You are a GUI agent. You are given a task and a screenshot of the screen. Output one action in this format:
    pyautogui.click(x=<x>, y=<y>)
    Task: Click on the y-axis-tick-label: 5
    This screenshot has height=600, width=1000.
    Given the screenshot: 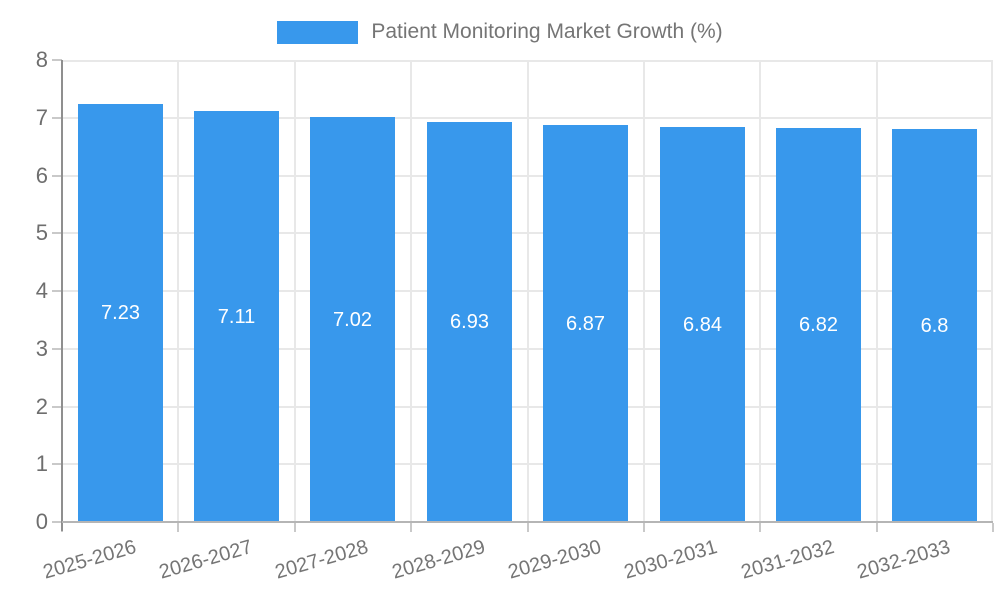 What is the action you would take?
    pyautogui.click(x=41, y=233)
    